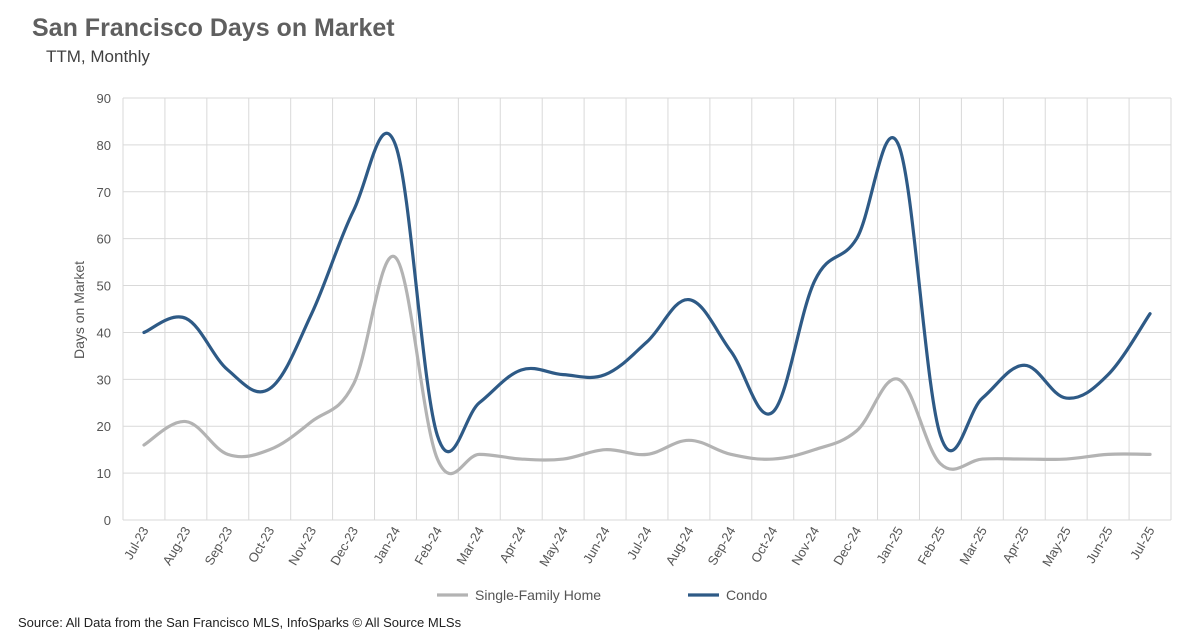 The height and width of the screenshot is (644, 1194). What do you see at coordinates (98, 56) in the screenshot?
I see `chart-subtitle: TTM, Monthly` at bounding box center [98, 56].